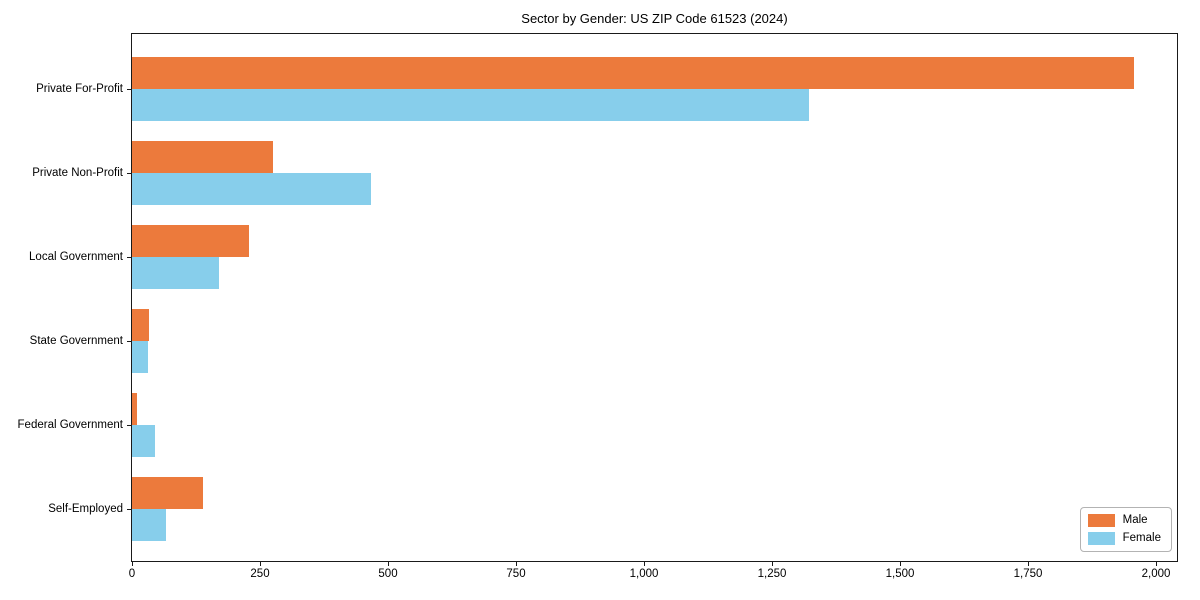  What do you see at coordinates (76, 341) in the screenshot?
I see `y-tick-label-state-government: State Government` at bounding box center [76, 341].